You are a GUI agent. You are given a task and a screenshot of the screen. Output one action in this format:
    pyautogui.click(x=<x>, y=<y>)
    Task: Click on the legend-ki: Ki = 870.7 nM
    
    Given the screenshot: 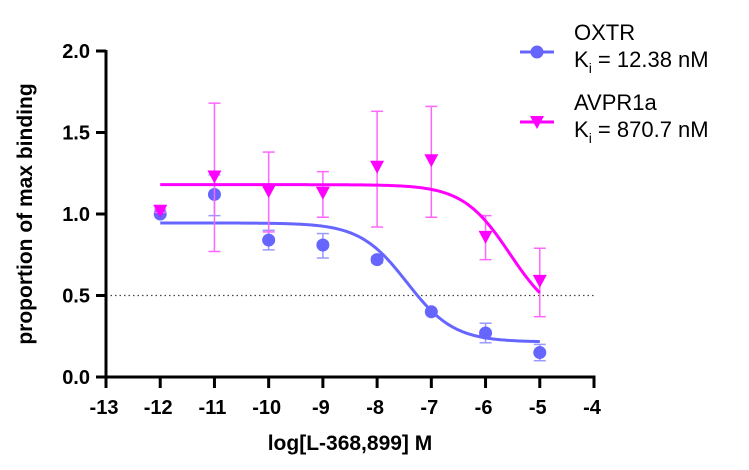 What is the action you would take?
    pyautogui.click(x=641, y=131)
    